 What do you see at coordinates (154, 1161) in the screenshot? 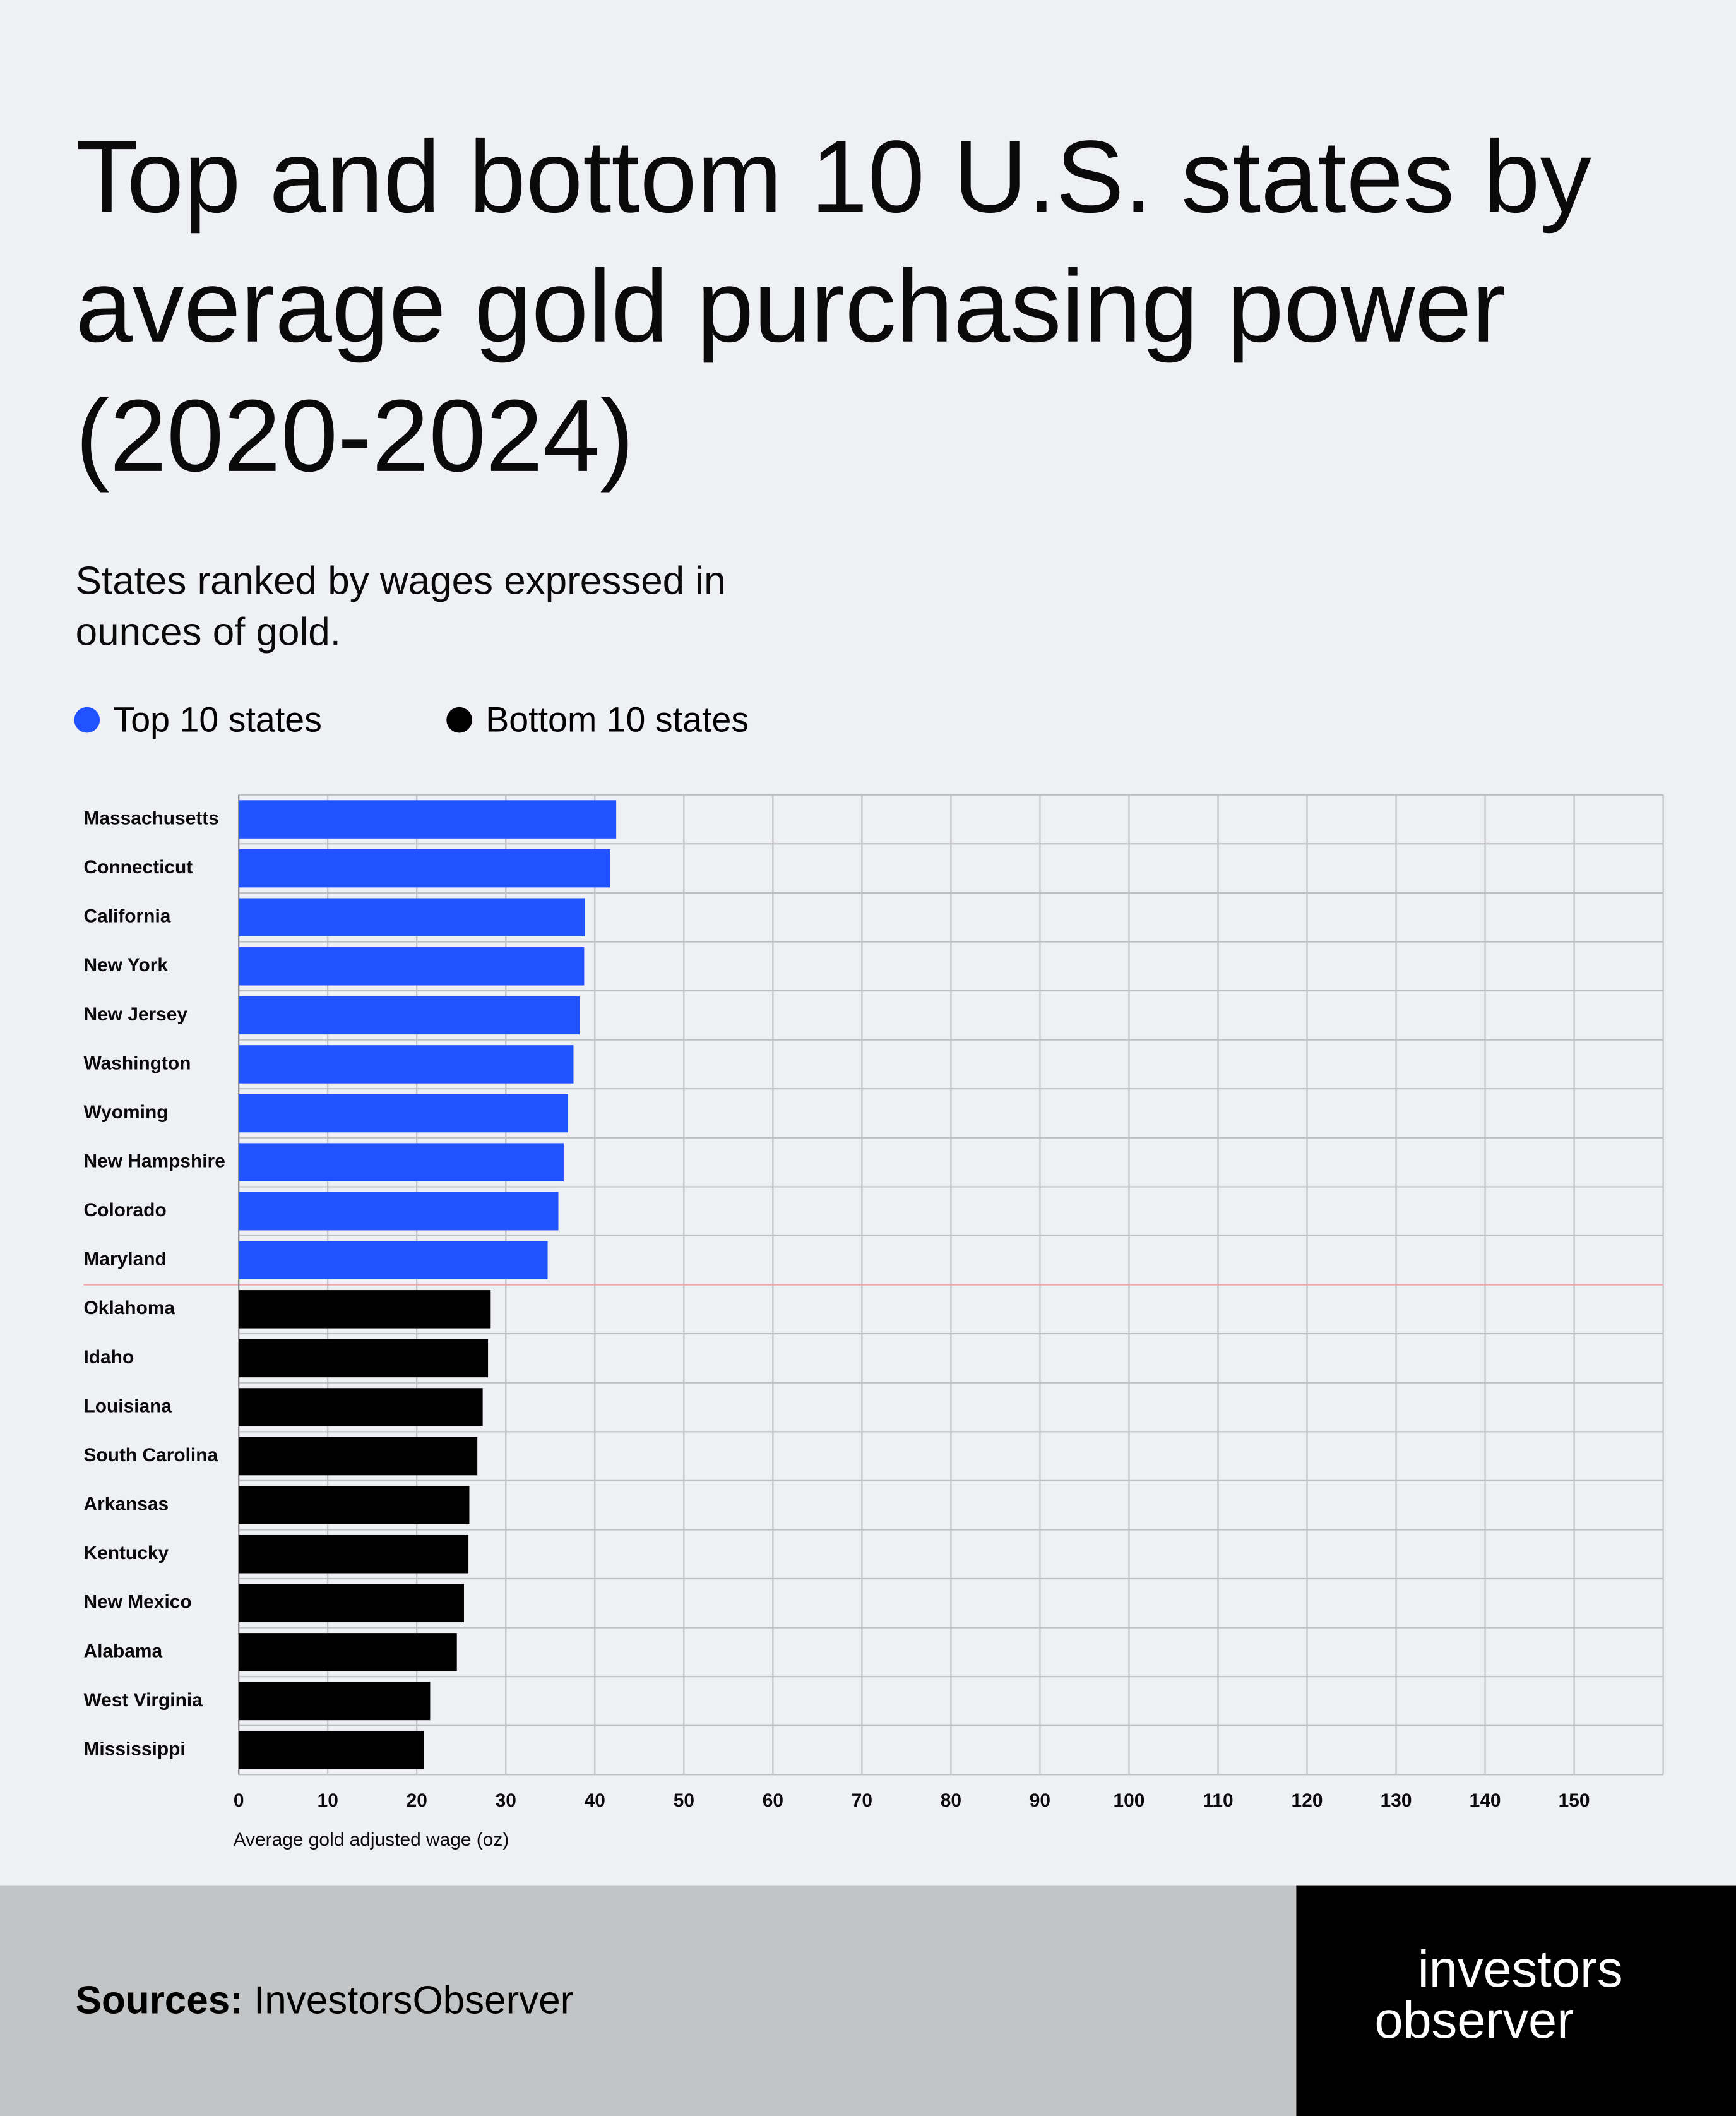
I see `y-tick-label: New Hampshire` at bounding box center [154, 1161].